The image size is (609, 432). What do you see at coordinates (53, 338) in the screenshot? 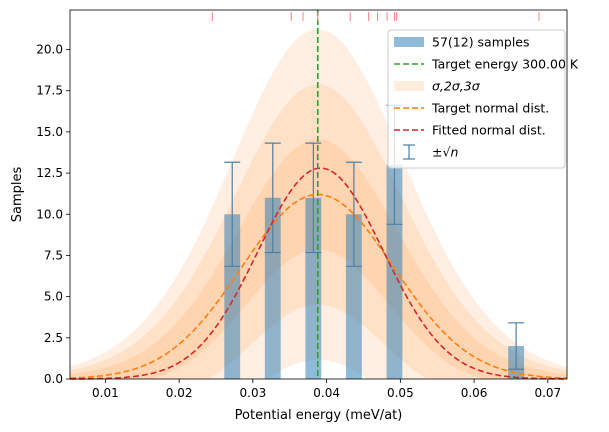
I see `y-tick-label: 2.5` at bounding box center [53, 338].